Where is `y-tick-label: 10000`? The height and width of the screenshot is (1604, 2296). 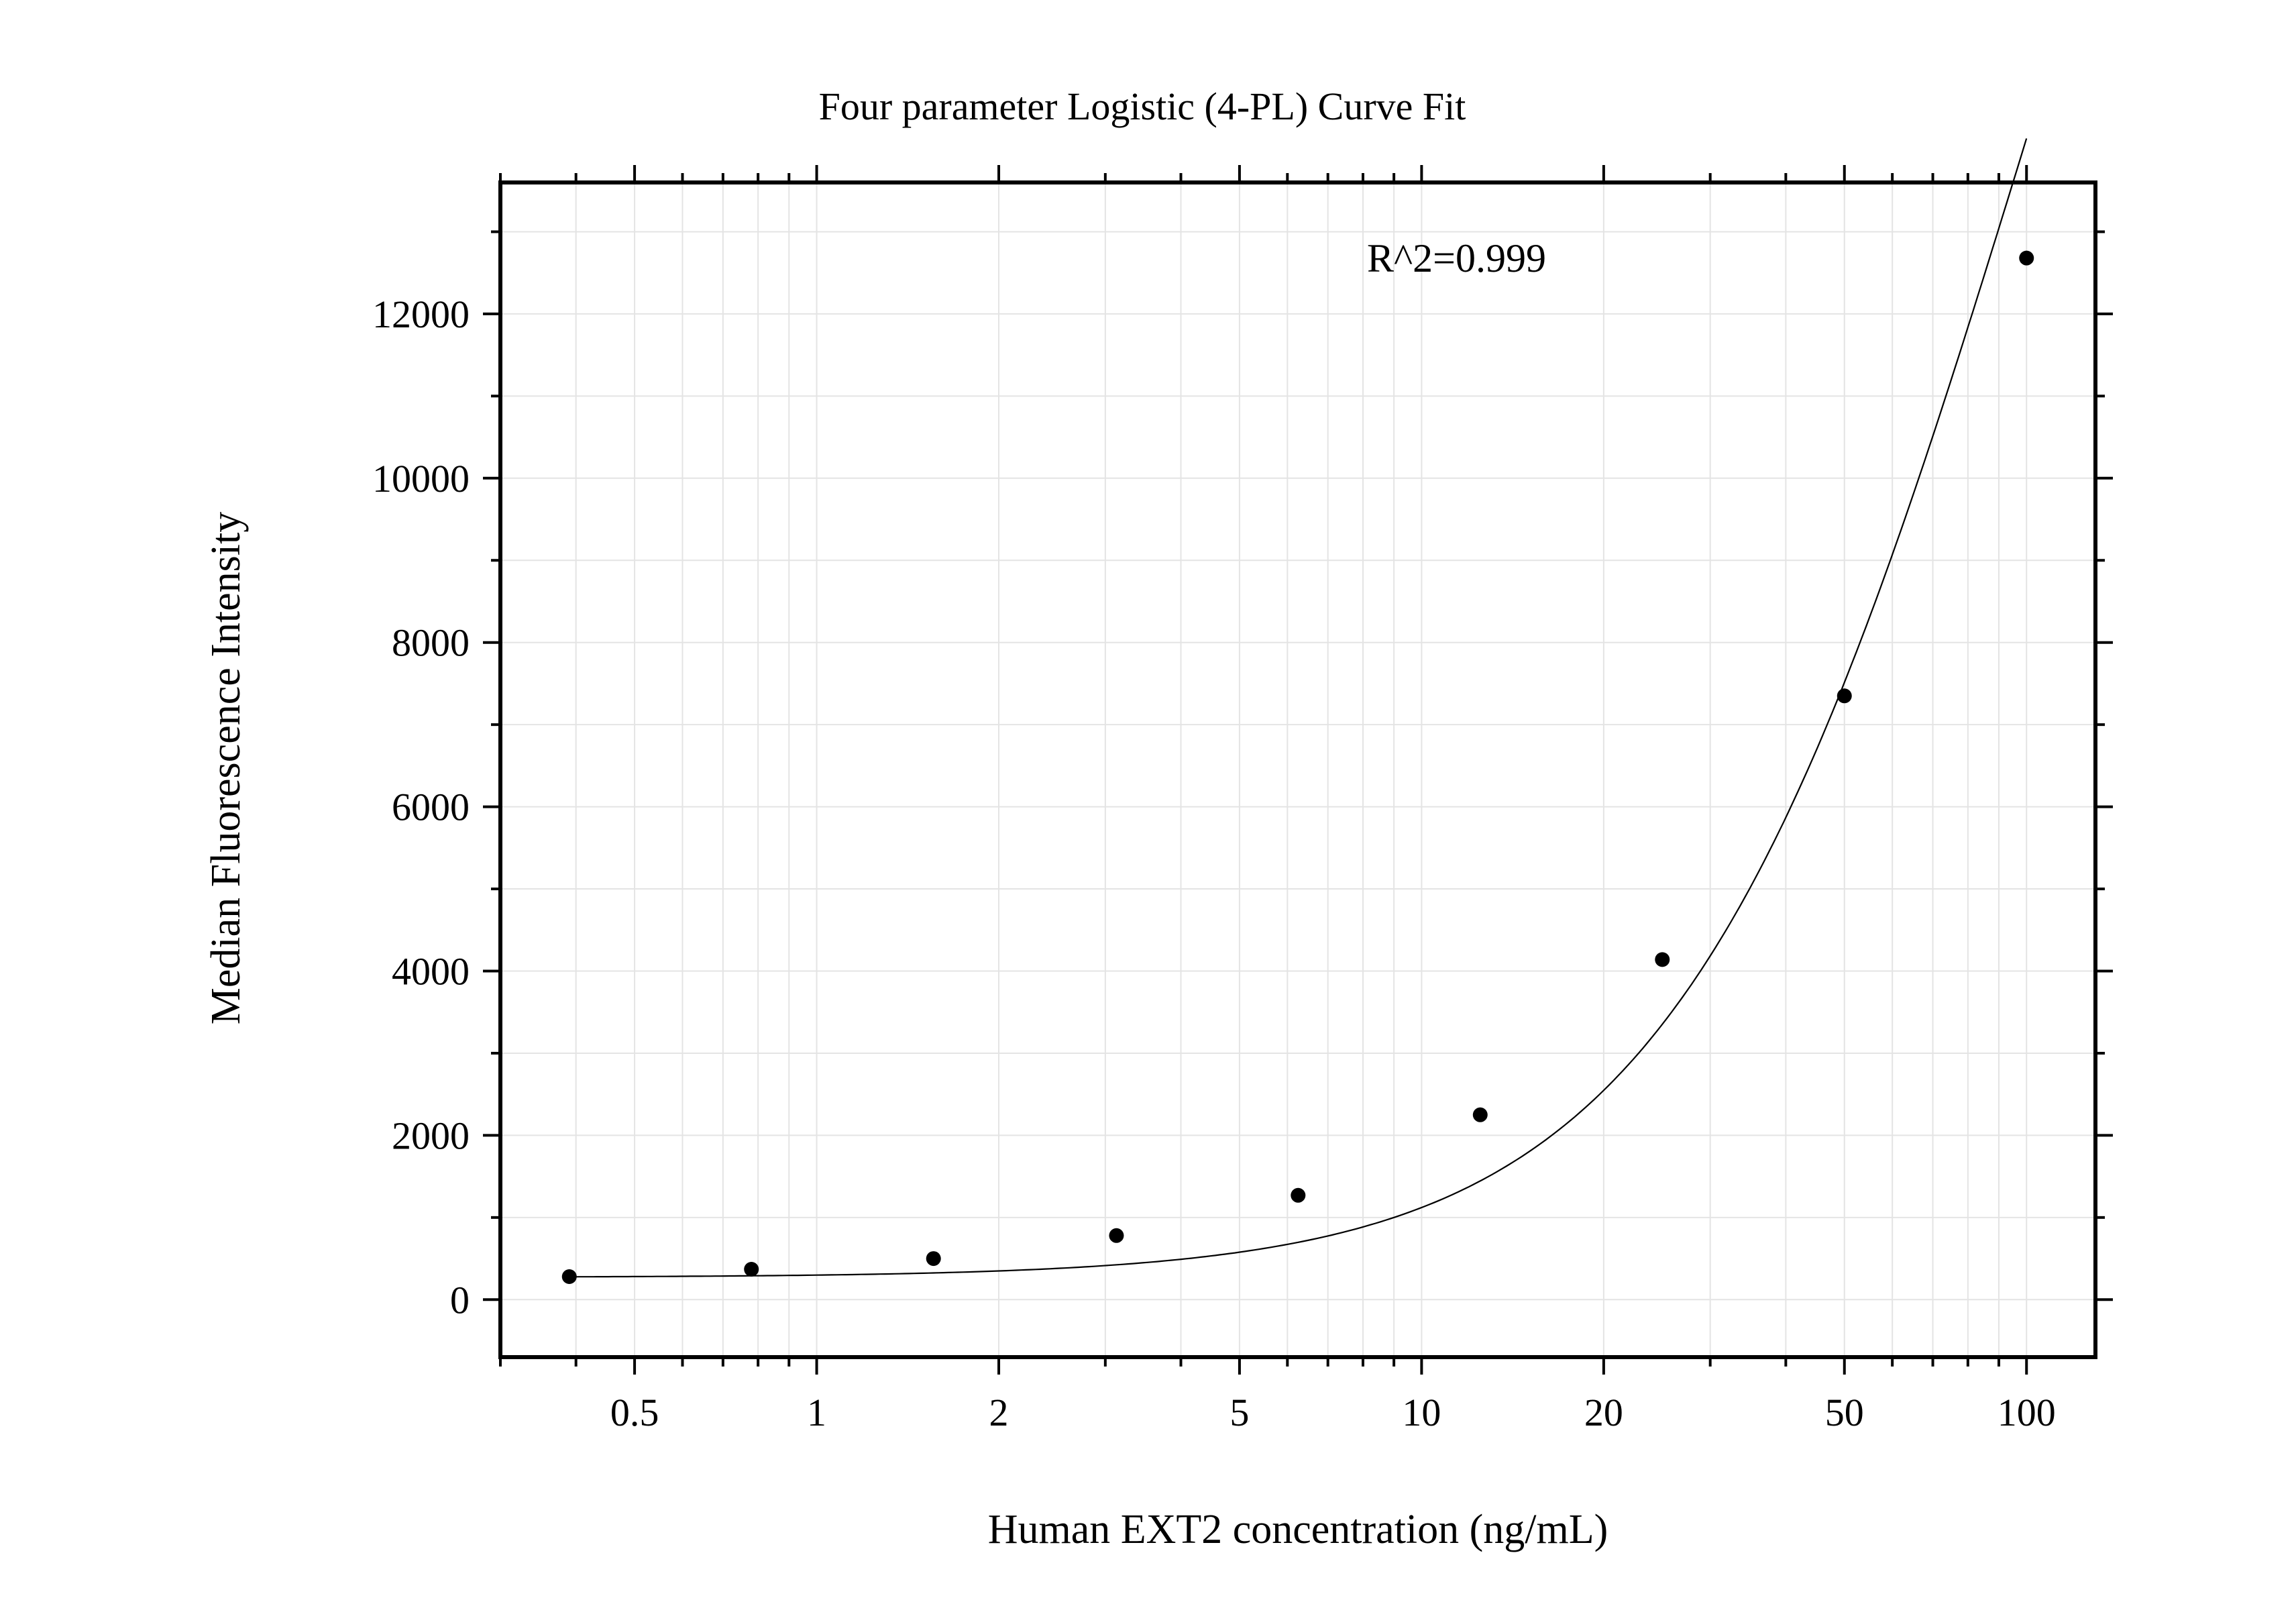 y-tick-label: 10000 is located at coordinates (421, 478).